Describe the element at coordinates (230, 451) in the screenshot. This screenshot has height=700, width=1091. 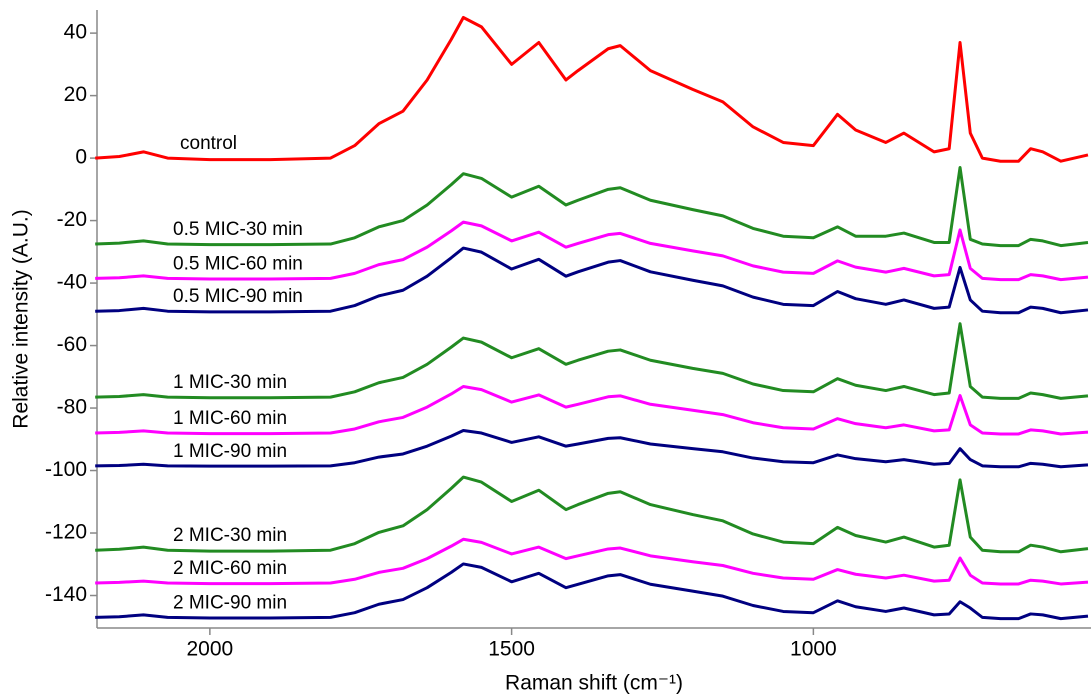
I see `series-label: 1 MIC-90 min` at that location.